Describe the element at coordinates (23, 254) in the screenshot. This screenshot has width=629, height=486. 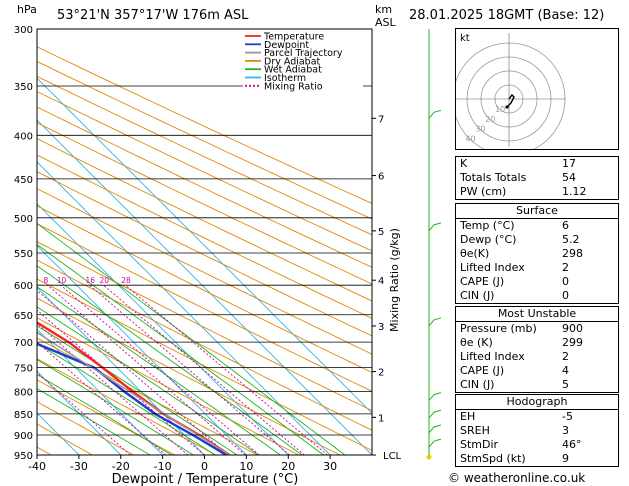
I see `pressure-tick-label: 550` at that location.